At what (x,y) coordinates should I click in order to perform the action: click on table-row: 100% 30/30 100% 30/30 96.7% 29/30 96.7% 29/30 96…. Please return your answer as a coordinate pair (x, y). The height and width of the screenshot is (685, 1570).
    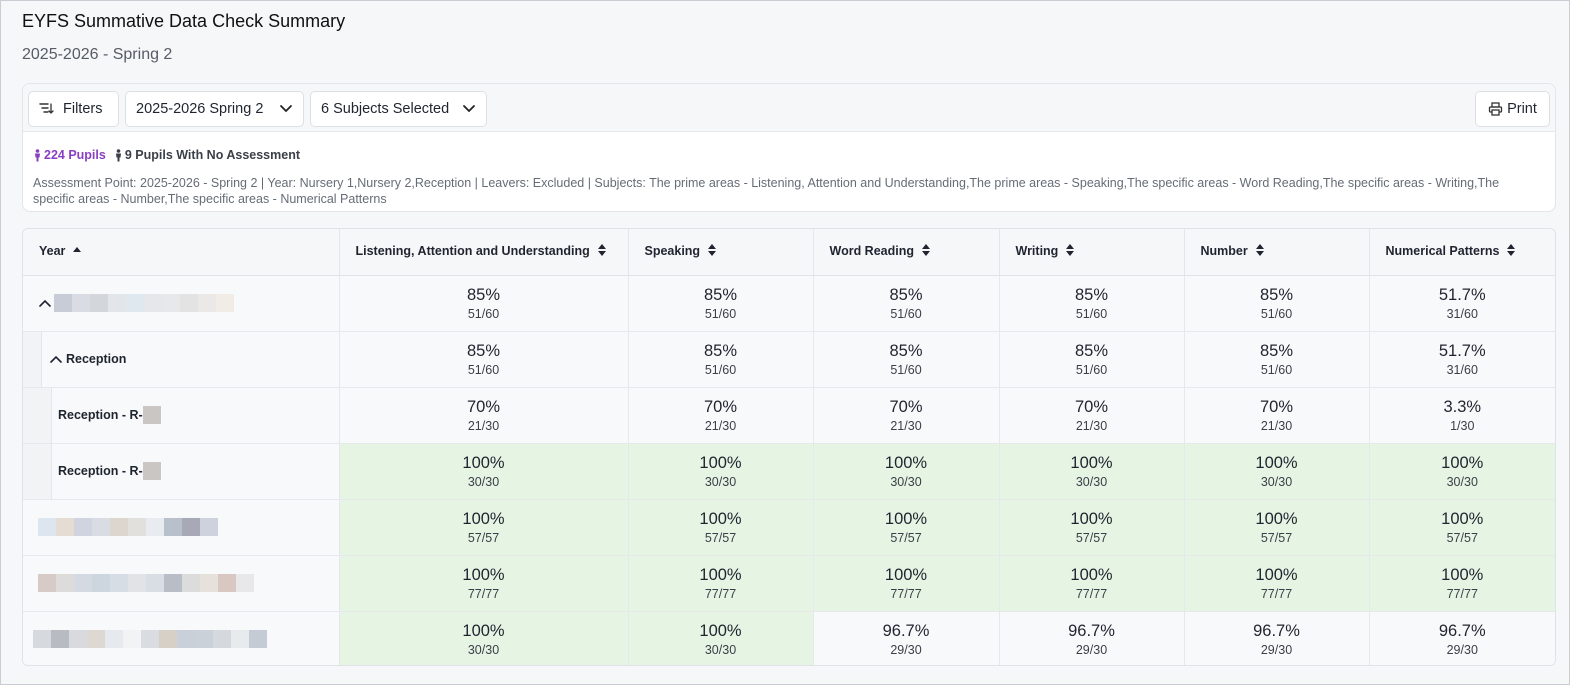
    Looking at the image, I should click on (789, 638).